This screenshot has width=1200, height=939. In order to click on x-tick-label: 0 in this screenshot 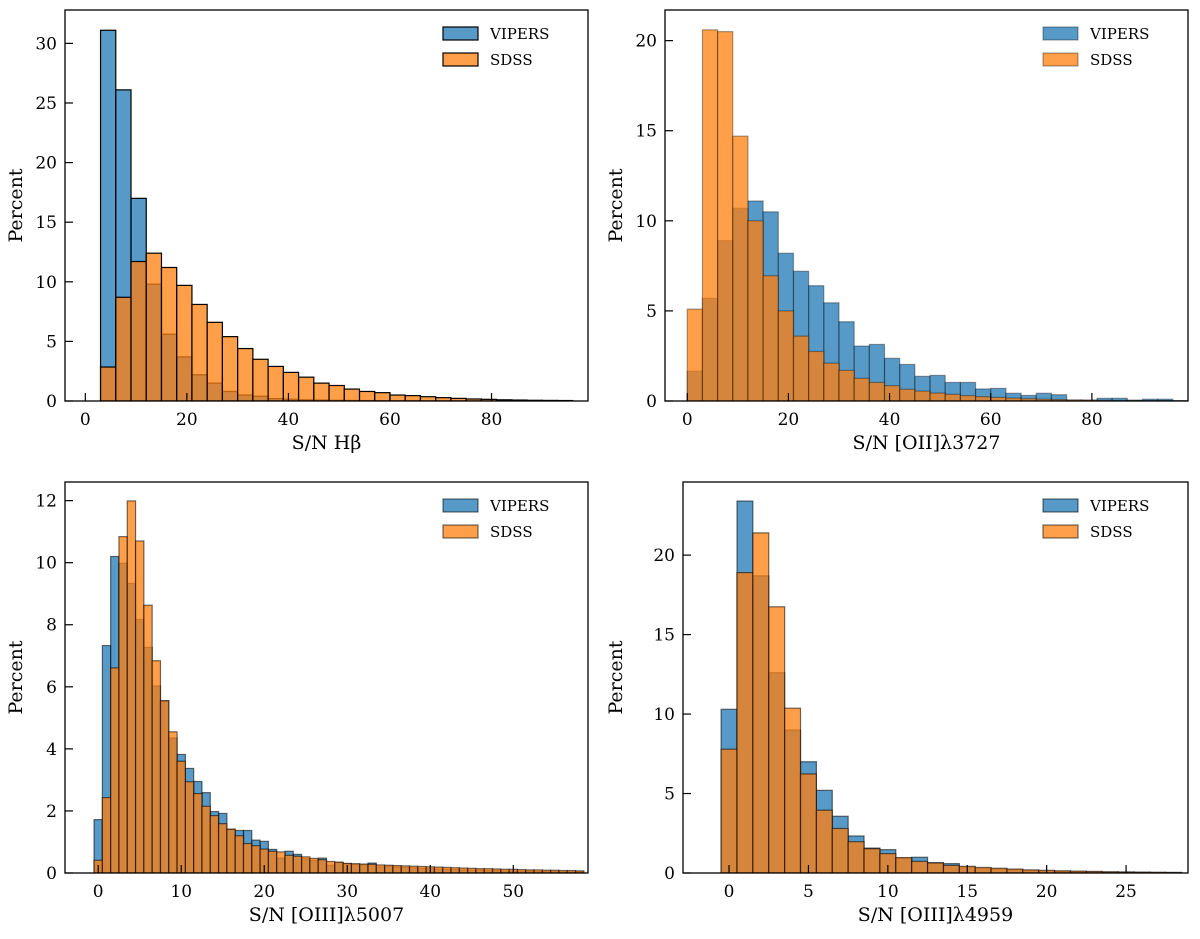, I will do `click(729, 892)`.